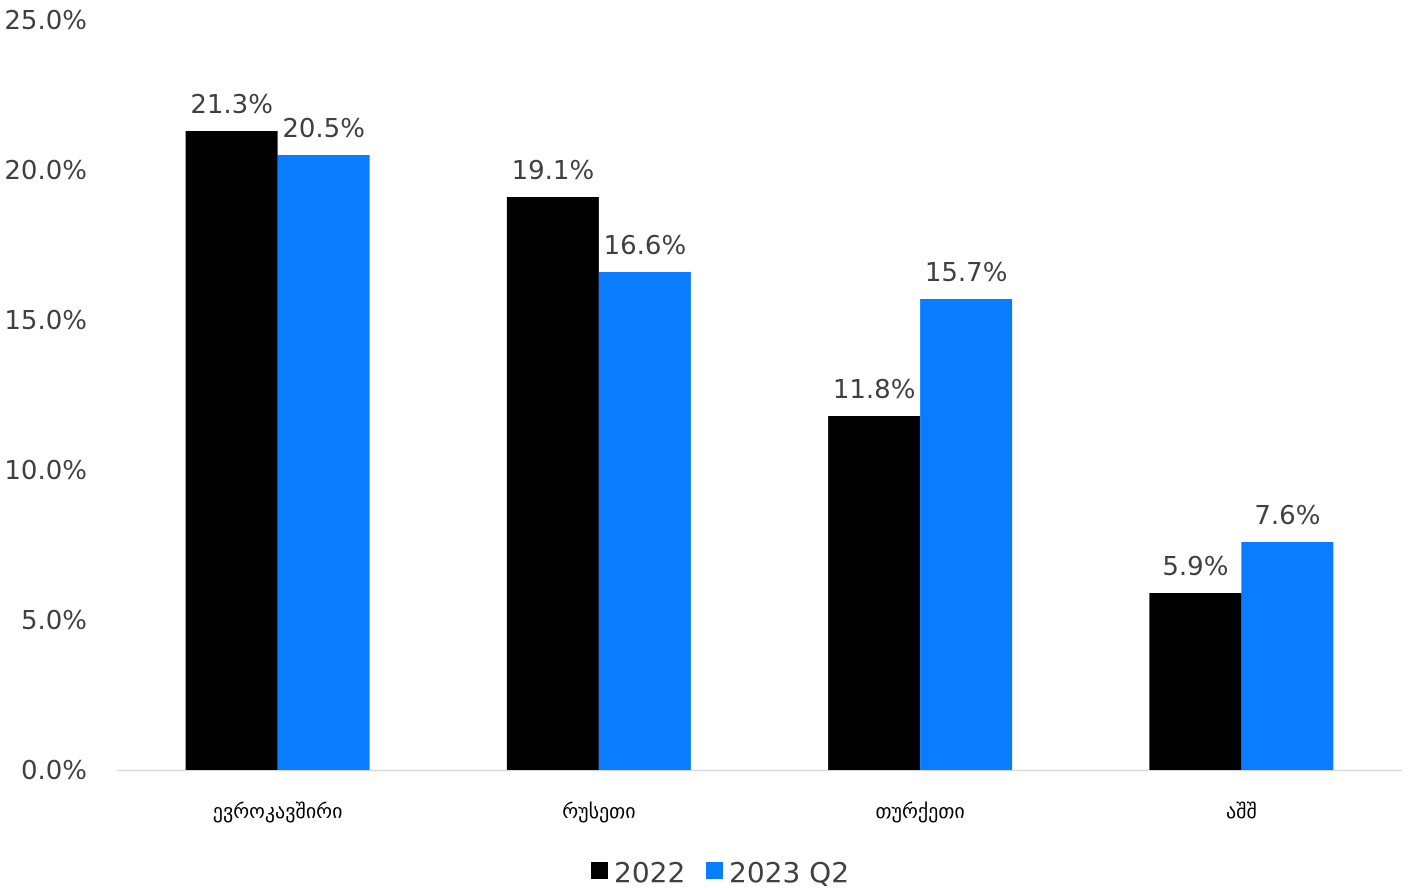 The image size is (1411, 888). What do you see at coordinates (789, 872) in the screenshot?
I see `legend-label: 2023 Q2` at bounding box center [789, 872].